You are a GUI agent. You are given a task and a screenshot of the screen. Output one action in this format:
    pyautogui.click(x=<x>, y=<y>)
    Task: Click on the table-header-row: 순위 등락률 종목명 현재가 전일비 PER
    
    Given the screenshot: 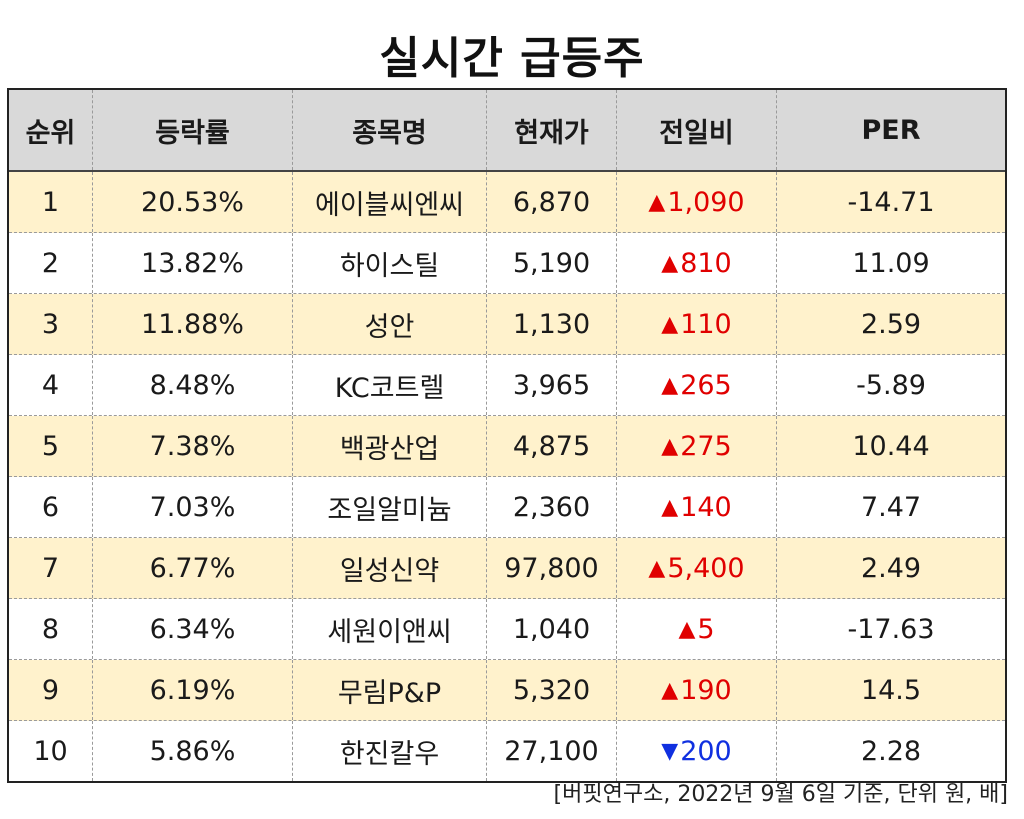 What is the action you would take?
    pyautogui.click(x=507, y=131)
    